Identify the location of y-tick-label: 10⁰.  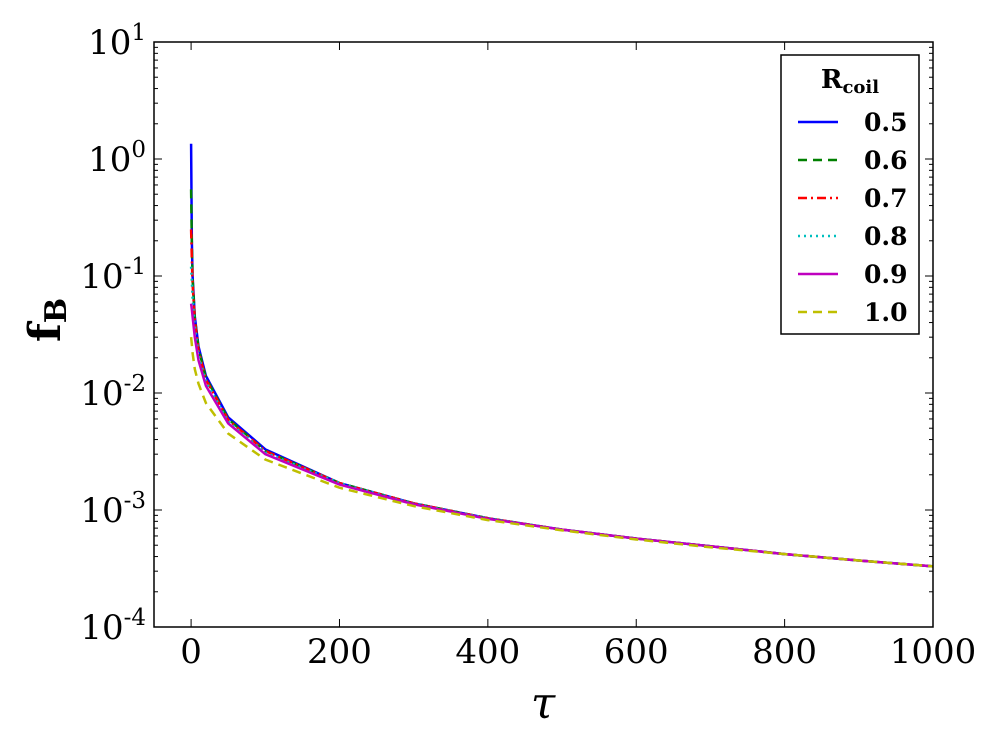
(117, 158).